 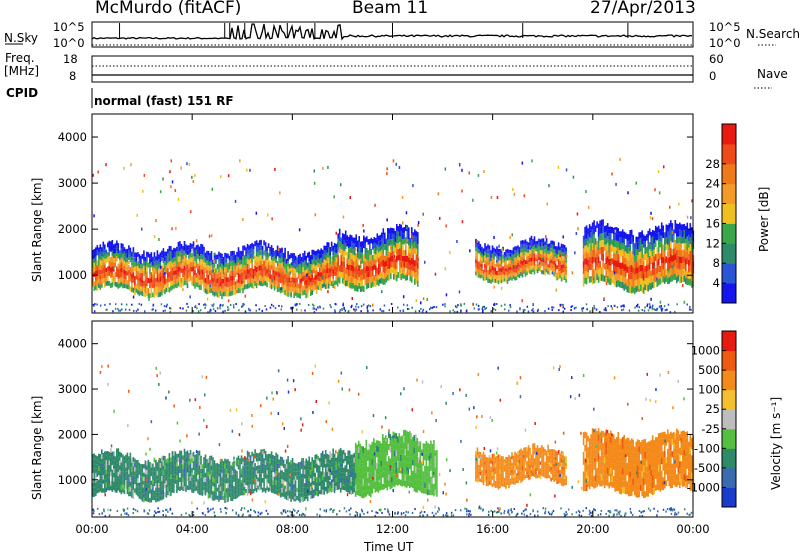 I want to click on power-colorbar-tick: 24, so click(x=712, y=184).